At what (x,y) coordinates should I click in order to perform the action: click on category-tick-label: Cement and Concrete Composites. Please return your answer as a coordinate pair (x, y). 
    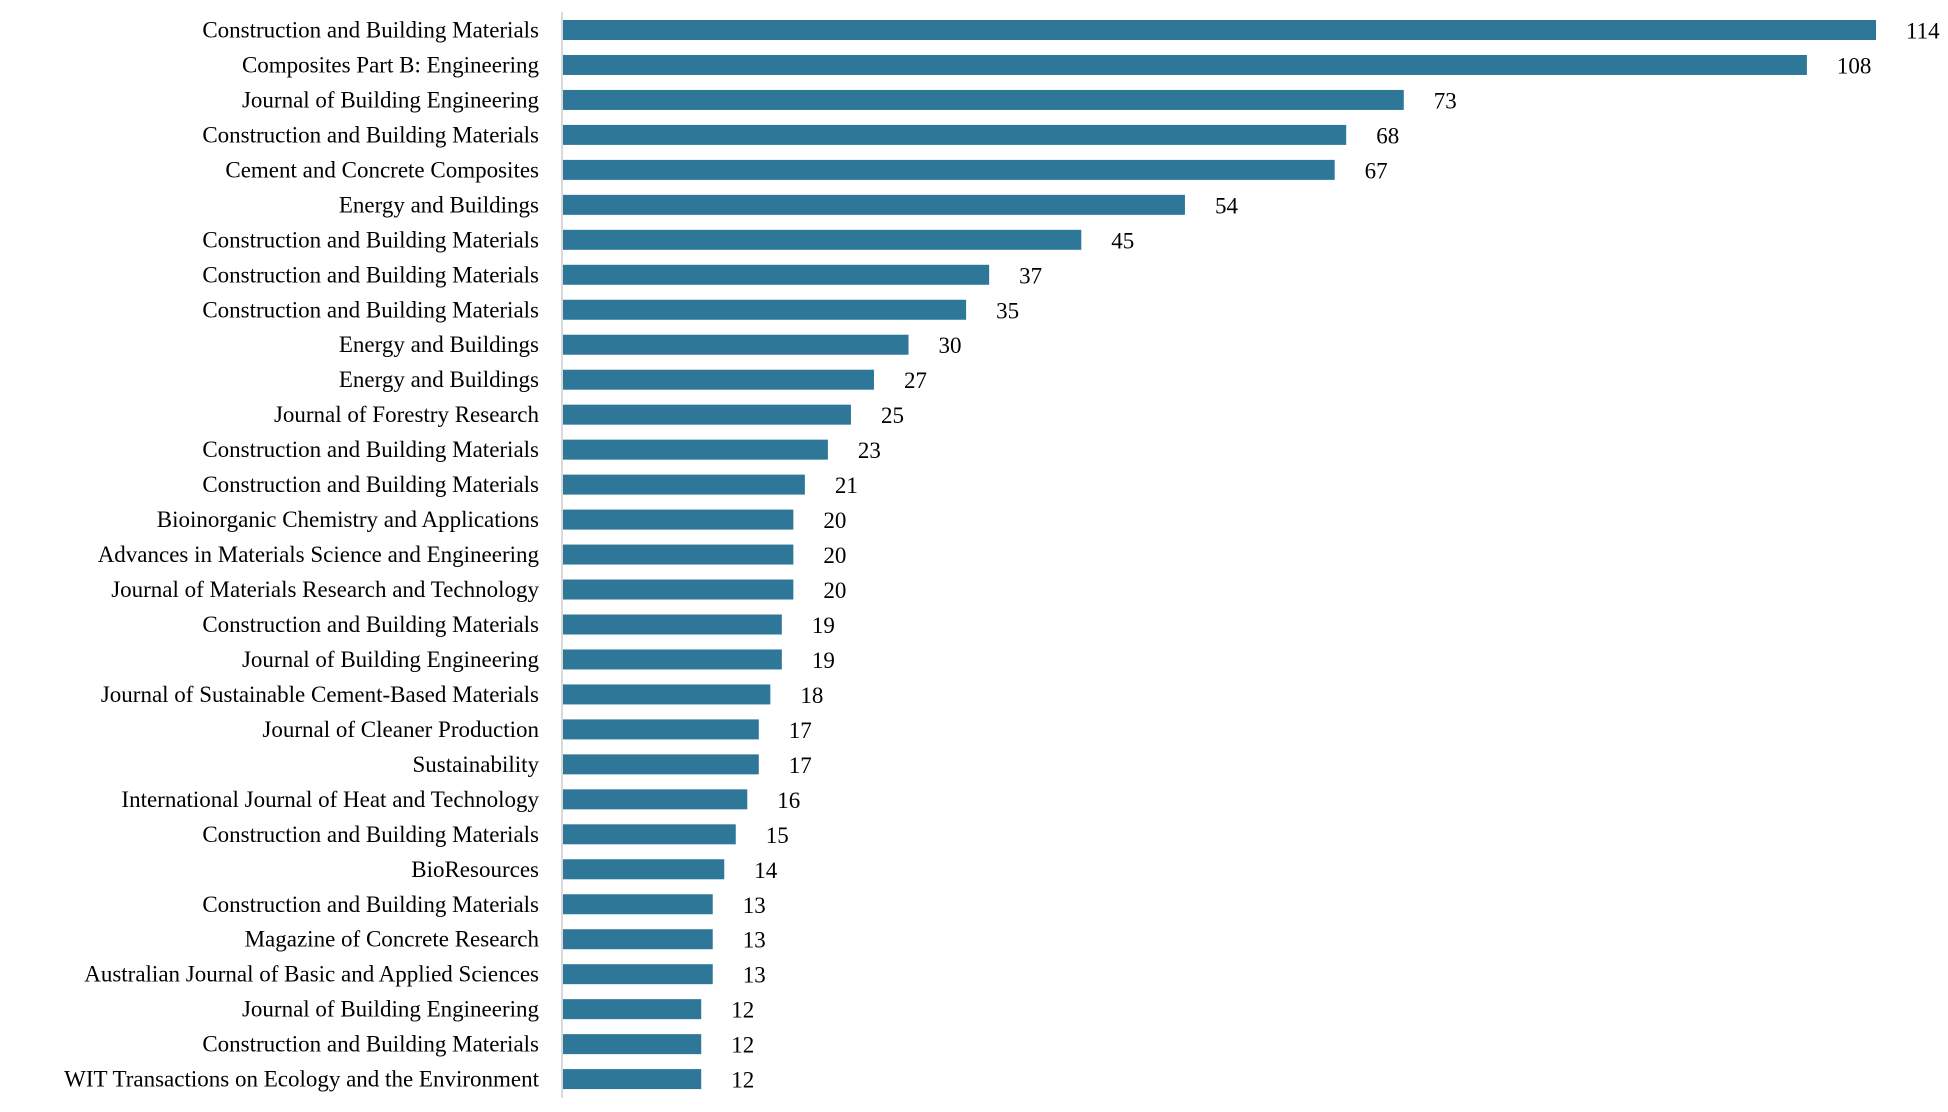
    Looking at the image, I should click on (382, 169).